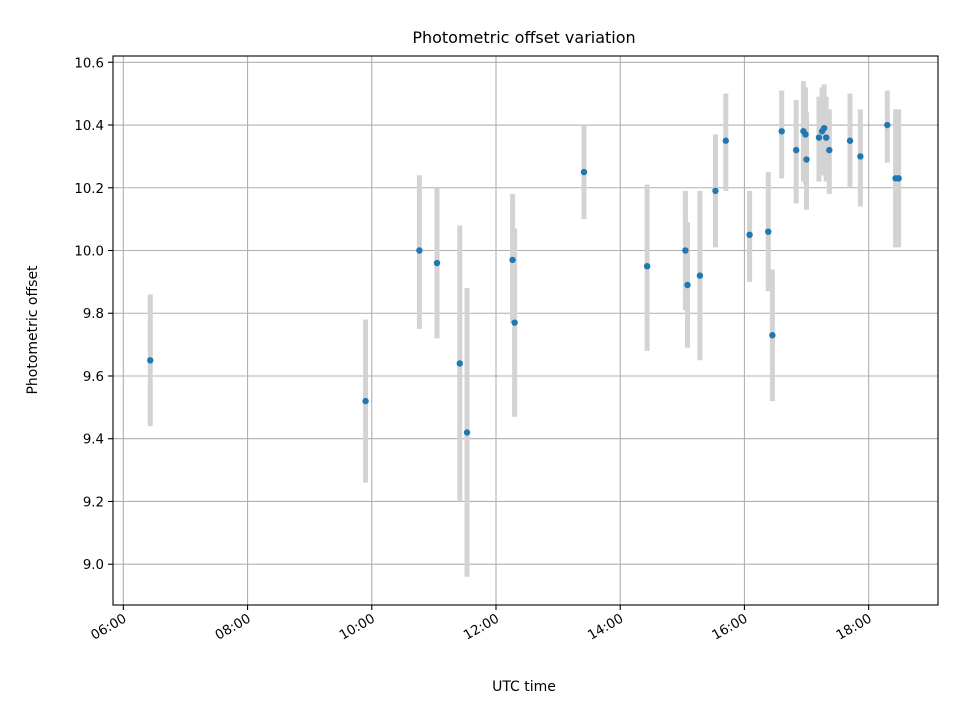 This screenshot has width=960, height=720. Describe the element at coordinates (109, 627) in the screenshot. I see `x-tick-label: 06:00` at that location.